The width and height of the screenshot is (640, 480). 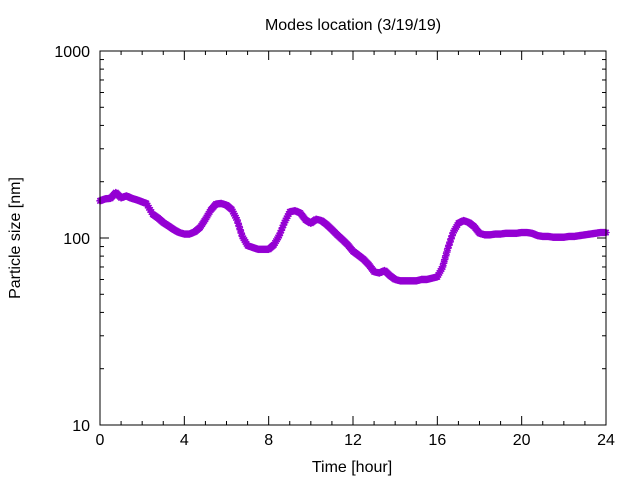 What do you see at coordinates (353, 440) in the screenshot?
I see `x-tick-label: 12` at bounding box center [353, 440].